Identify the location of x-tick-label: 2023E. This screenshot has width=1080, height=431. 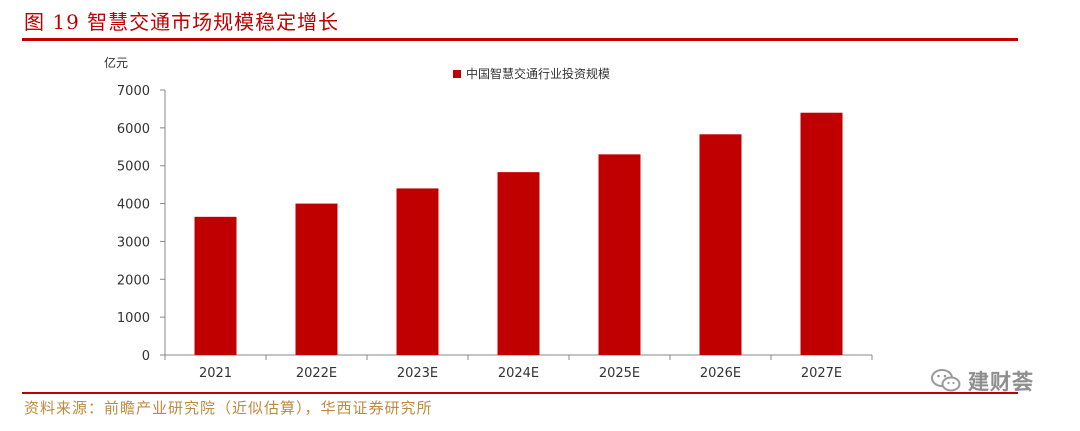
(417, 373).